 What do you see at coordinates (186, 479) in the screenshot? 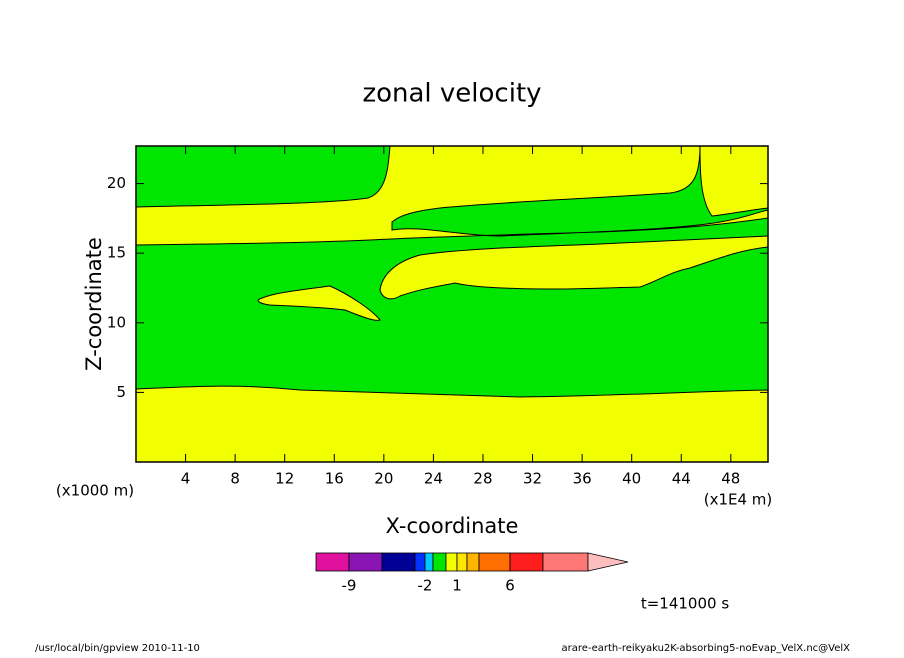
I see `x-tick-label: 4` at bounding box center [186, 479].